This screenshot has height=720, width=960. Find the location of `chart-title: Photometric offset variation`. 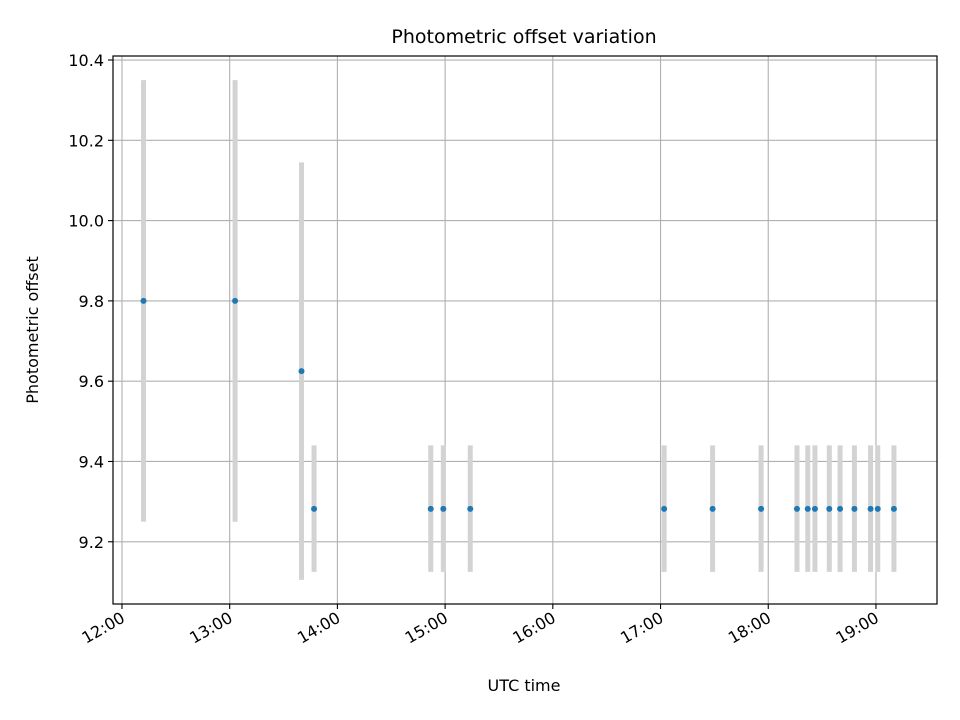

chart-title: Photometric offset variation is located at coordinates (523, 37).